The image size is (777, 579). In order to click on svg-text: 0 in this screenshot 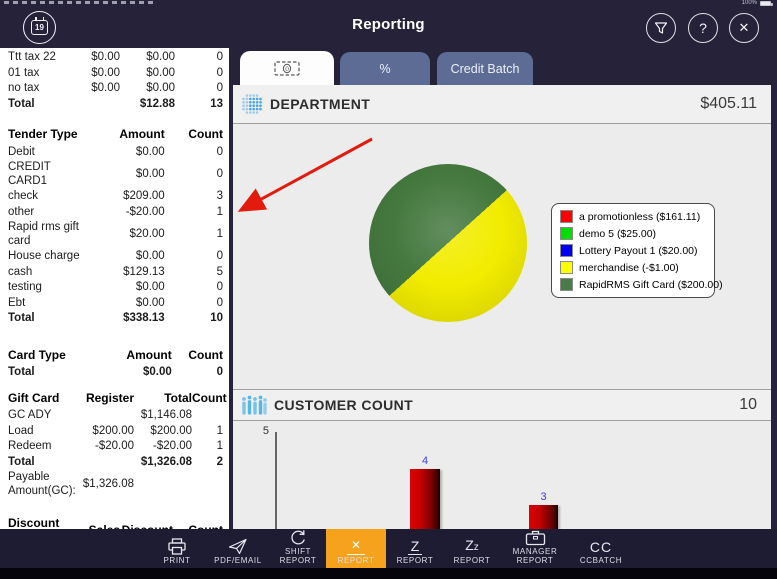, I will do `click(287, 69)`.